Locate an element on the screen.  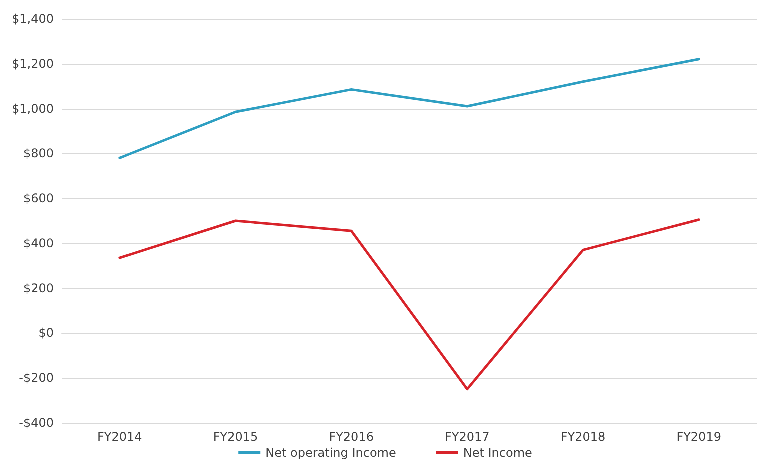
x-tick-label: FY2016 is located at coordinates (351, 437).